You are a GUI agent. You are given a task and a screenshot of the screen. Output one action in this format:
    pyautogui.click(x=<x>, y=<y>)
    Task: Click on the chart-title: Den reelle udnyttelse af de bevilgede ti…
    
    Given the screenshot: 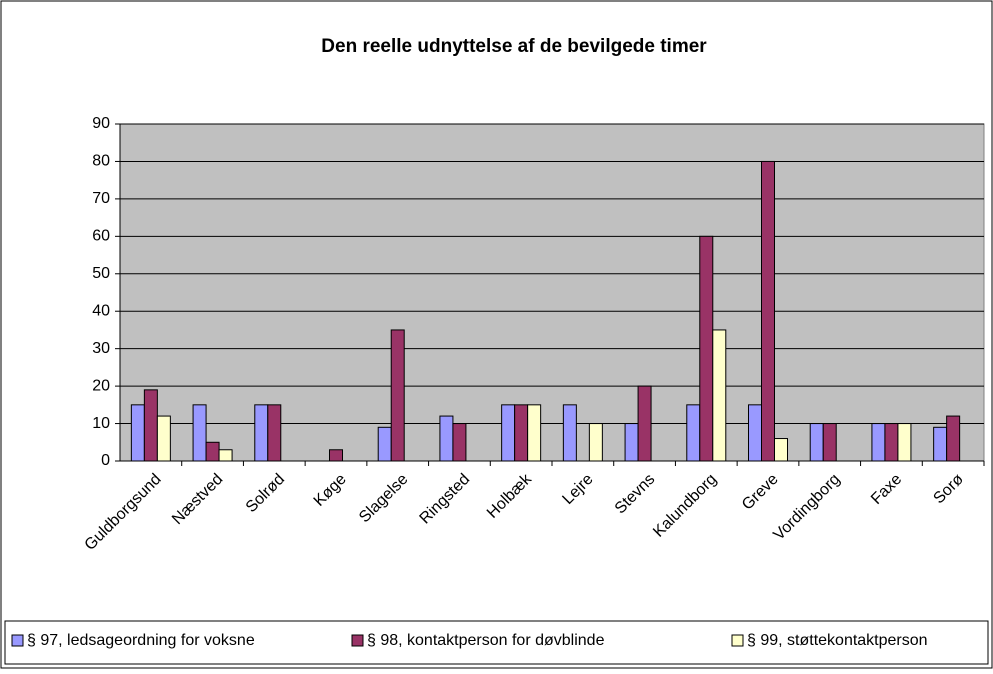 What is the action you would take?
    pyautogui.click(x=514, y=46)
    